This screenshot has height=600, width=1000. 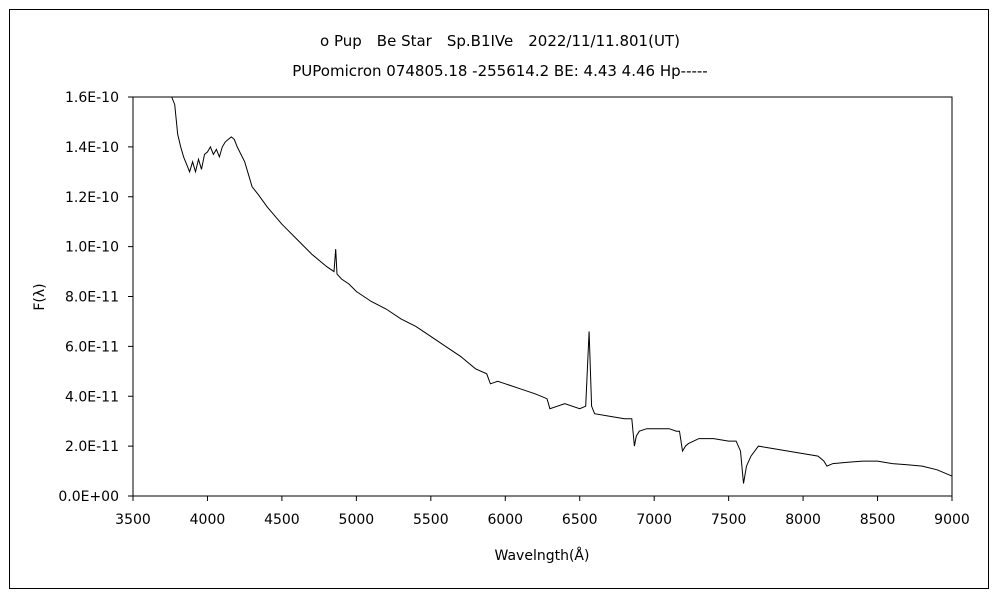 What do you see at coordinates (88, 497) in the screenshot?
I see `y-tick-label: 0.0E+00` at bounding box center [88, 497].